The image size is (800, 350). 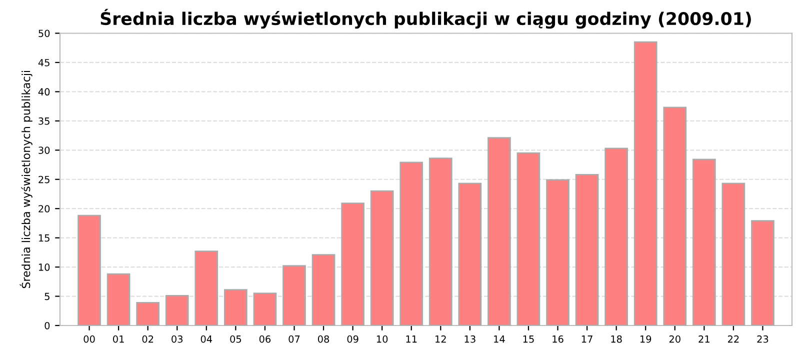 I want to click on x-tick-label: 15, so click(x=528, y=339).